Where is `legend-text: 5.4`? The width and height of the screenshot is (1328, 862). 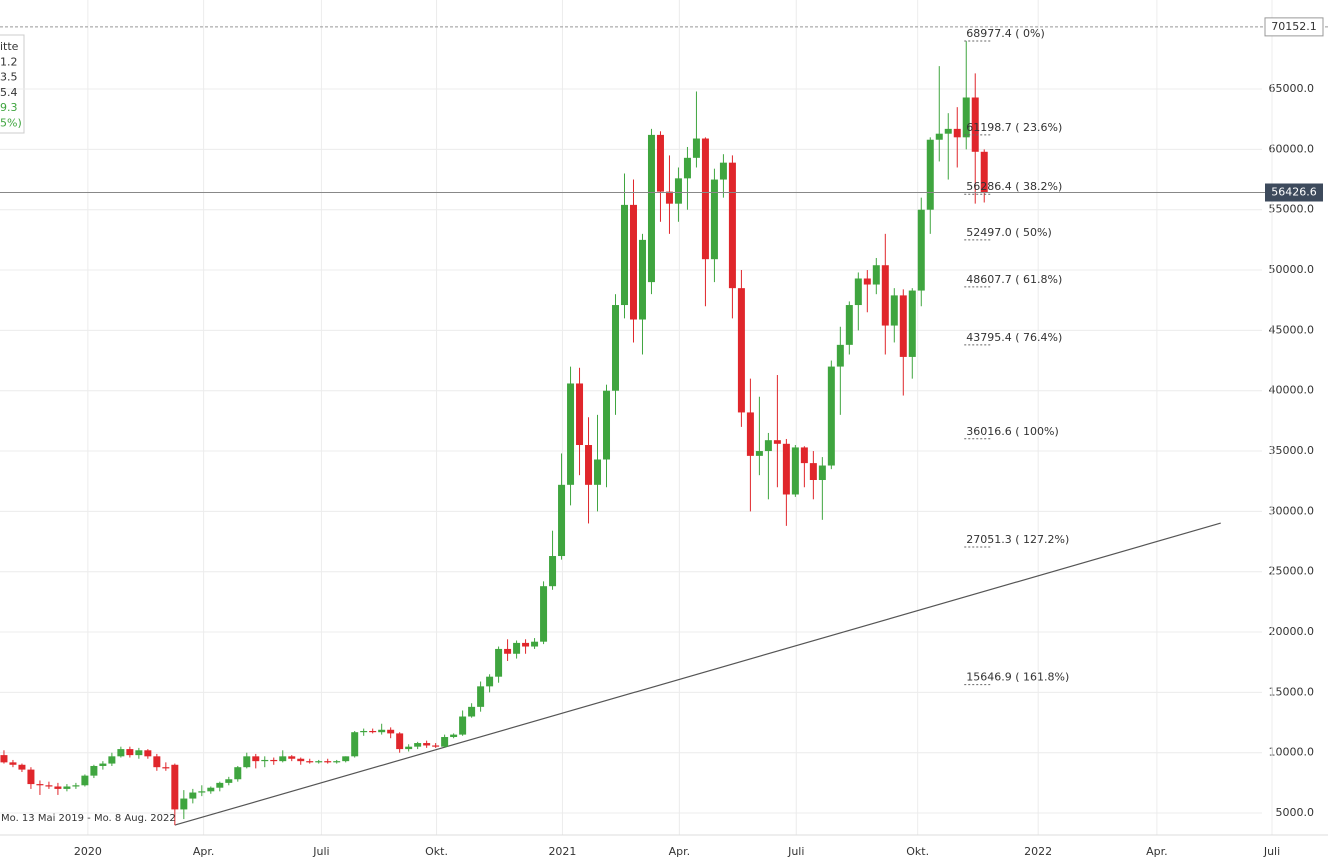 legend-text: 5.4 is located at coordinates (9, 92).